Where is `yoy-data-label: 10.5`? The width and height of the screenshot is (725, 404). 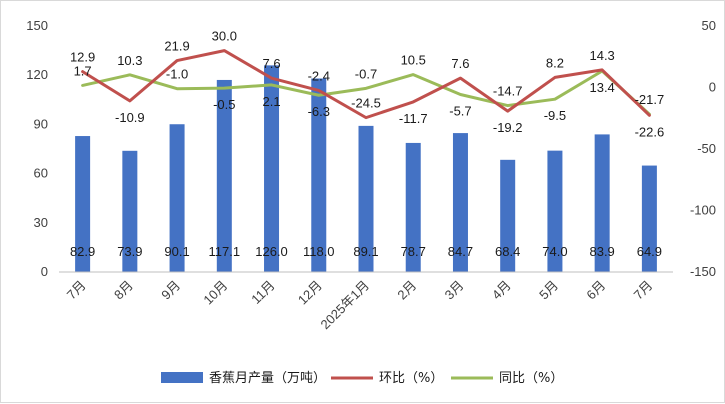
yoy-data-label: 10.5 is located at coordinates (413, 60).